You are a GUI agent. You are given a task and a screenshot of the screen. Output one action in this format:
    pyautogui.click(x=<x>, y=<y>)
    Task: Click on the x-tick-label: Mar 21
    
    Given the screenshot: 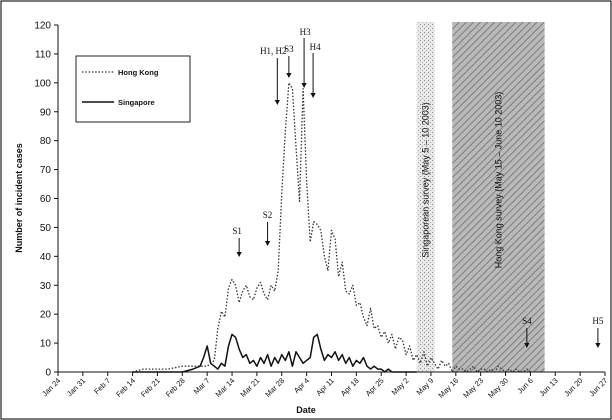 What is the action you would take?
    pyautogui.click(x=249, y=387)
    